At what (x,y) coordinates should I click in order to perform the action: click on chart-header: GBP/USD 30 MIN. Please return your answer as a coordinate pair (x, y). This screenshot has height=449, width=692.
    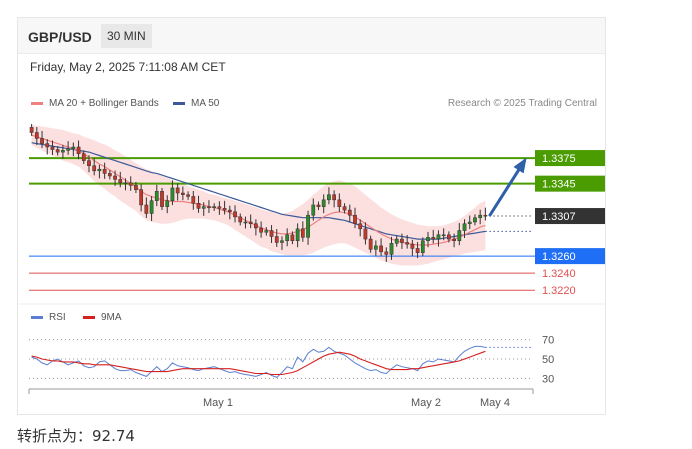
    Looking at the image, I should click on (311, 36).